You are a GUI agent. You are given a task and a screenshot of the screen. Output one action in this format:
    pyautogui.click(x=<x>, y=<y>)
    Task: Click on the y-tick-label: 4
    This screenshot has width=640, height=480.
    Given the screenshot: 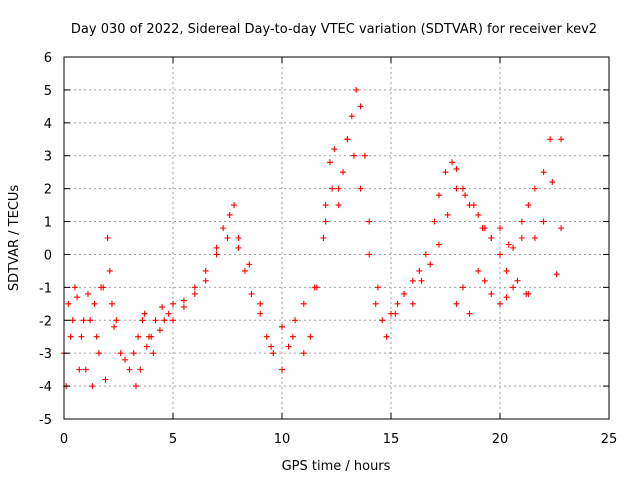 What is the action you would take?
    pyautogui.click(x=48, y=124)
    